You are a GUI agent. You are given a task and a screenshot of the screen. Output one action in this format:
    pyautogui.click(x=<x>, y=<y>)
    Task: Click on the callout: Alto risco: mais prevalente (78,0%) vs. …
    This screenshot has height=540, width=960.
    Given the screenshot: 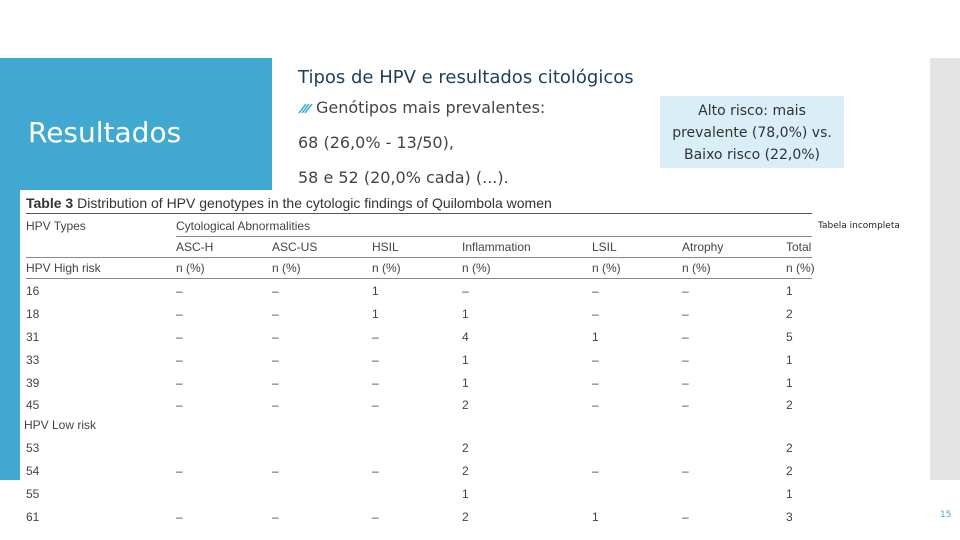 What is the action you would take?
    pyautogui.click(x=752, y=132)
    